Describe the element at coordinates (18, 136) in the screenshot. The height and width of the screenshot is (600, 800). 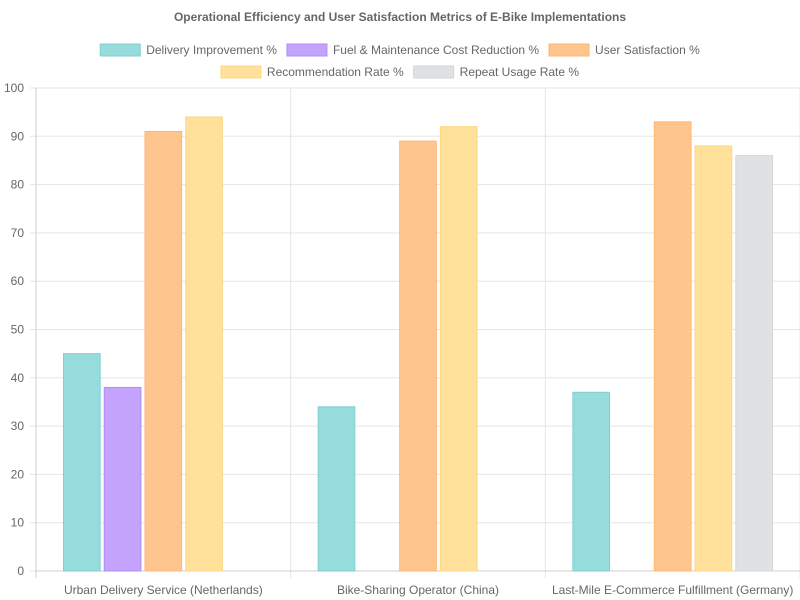
I see `y-tick-label: 90` at that location.